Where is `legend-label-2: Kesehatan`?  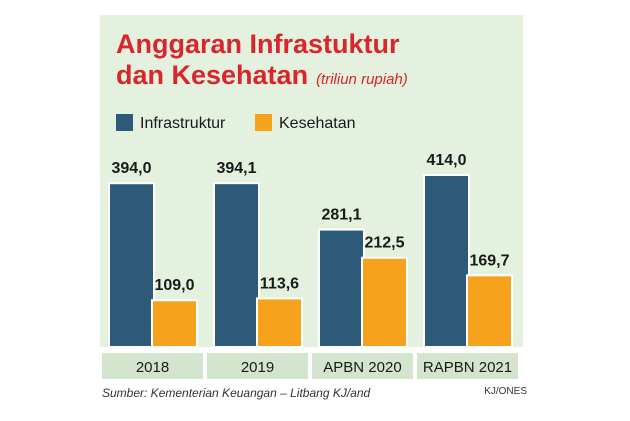 legend-label-2: Kesehatan is located at coordinates (317, 123).